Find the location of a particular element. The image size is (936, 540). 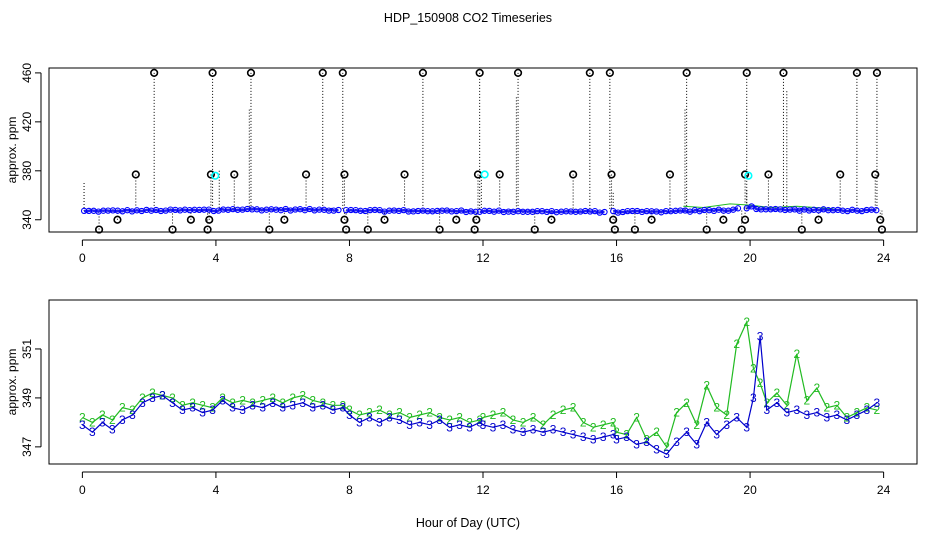

top-y-tick-label: 380 is located at coordinates (27, 170).